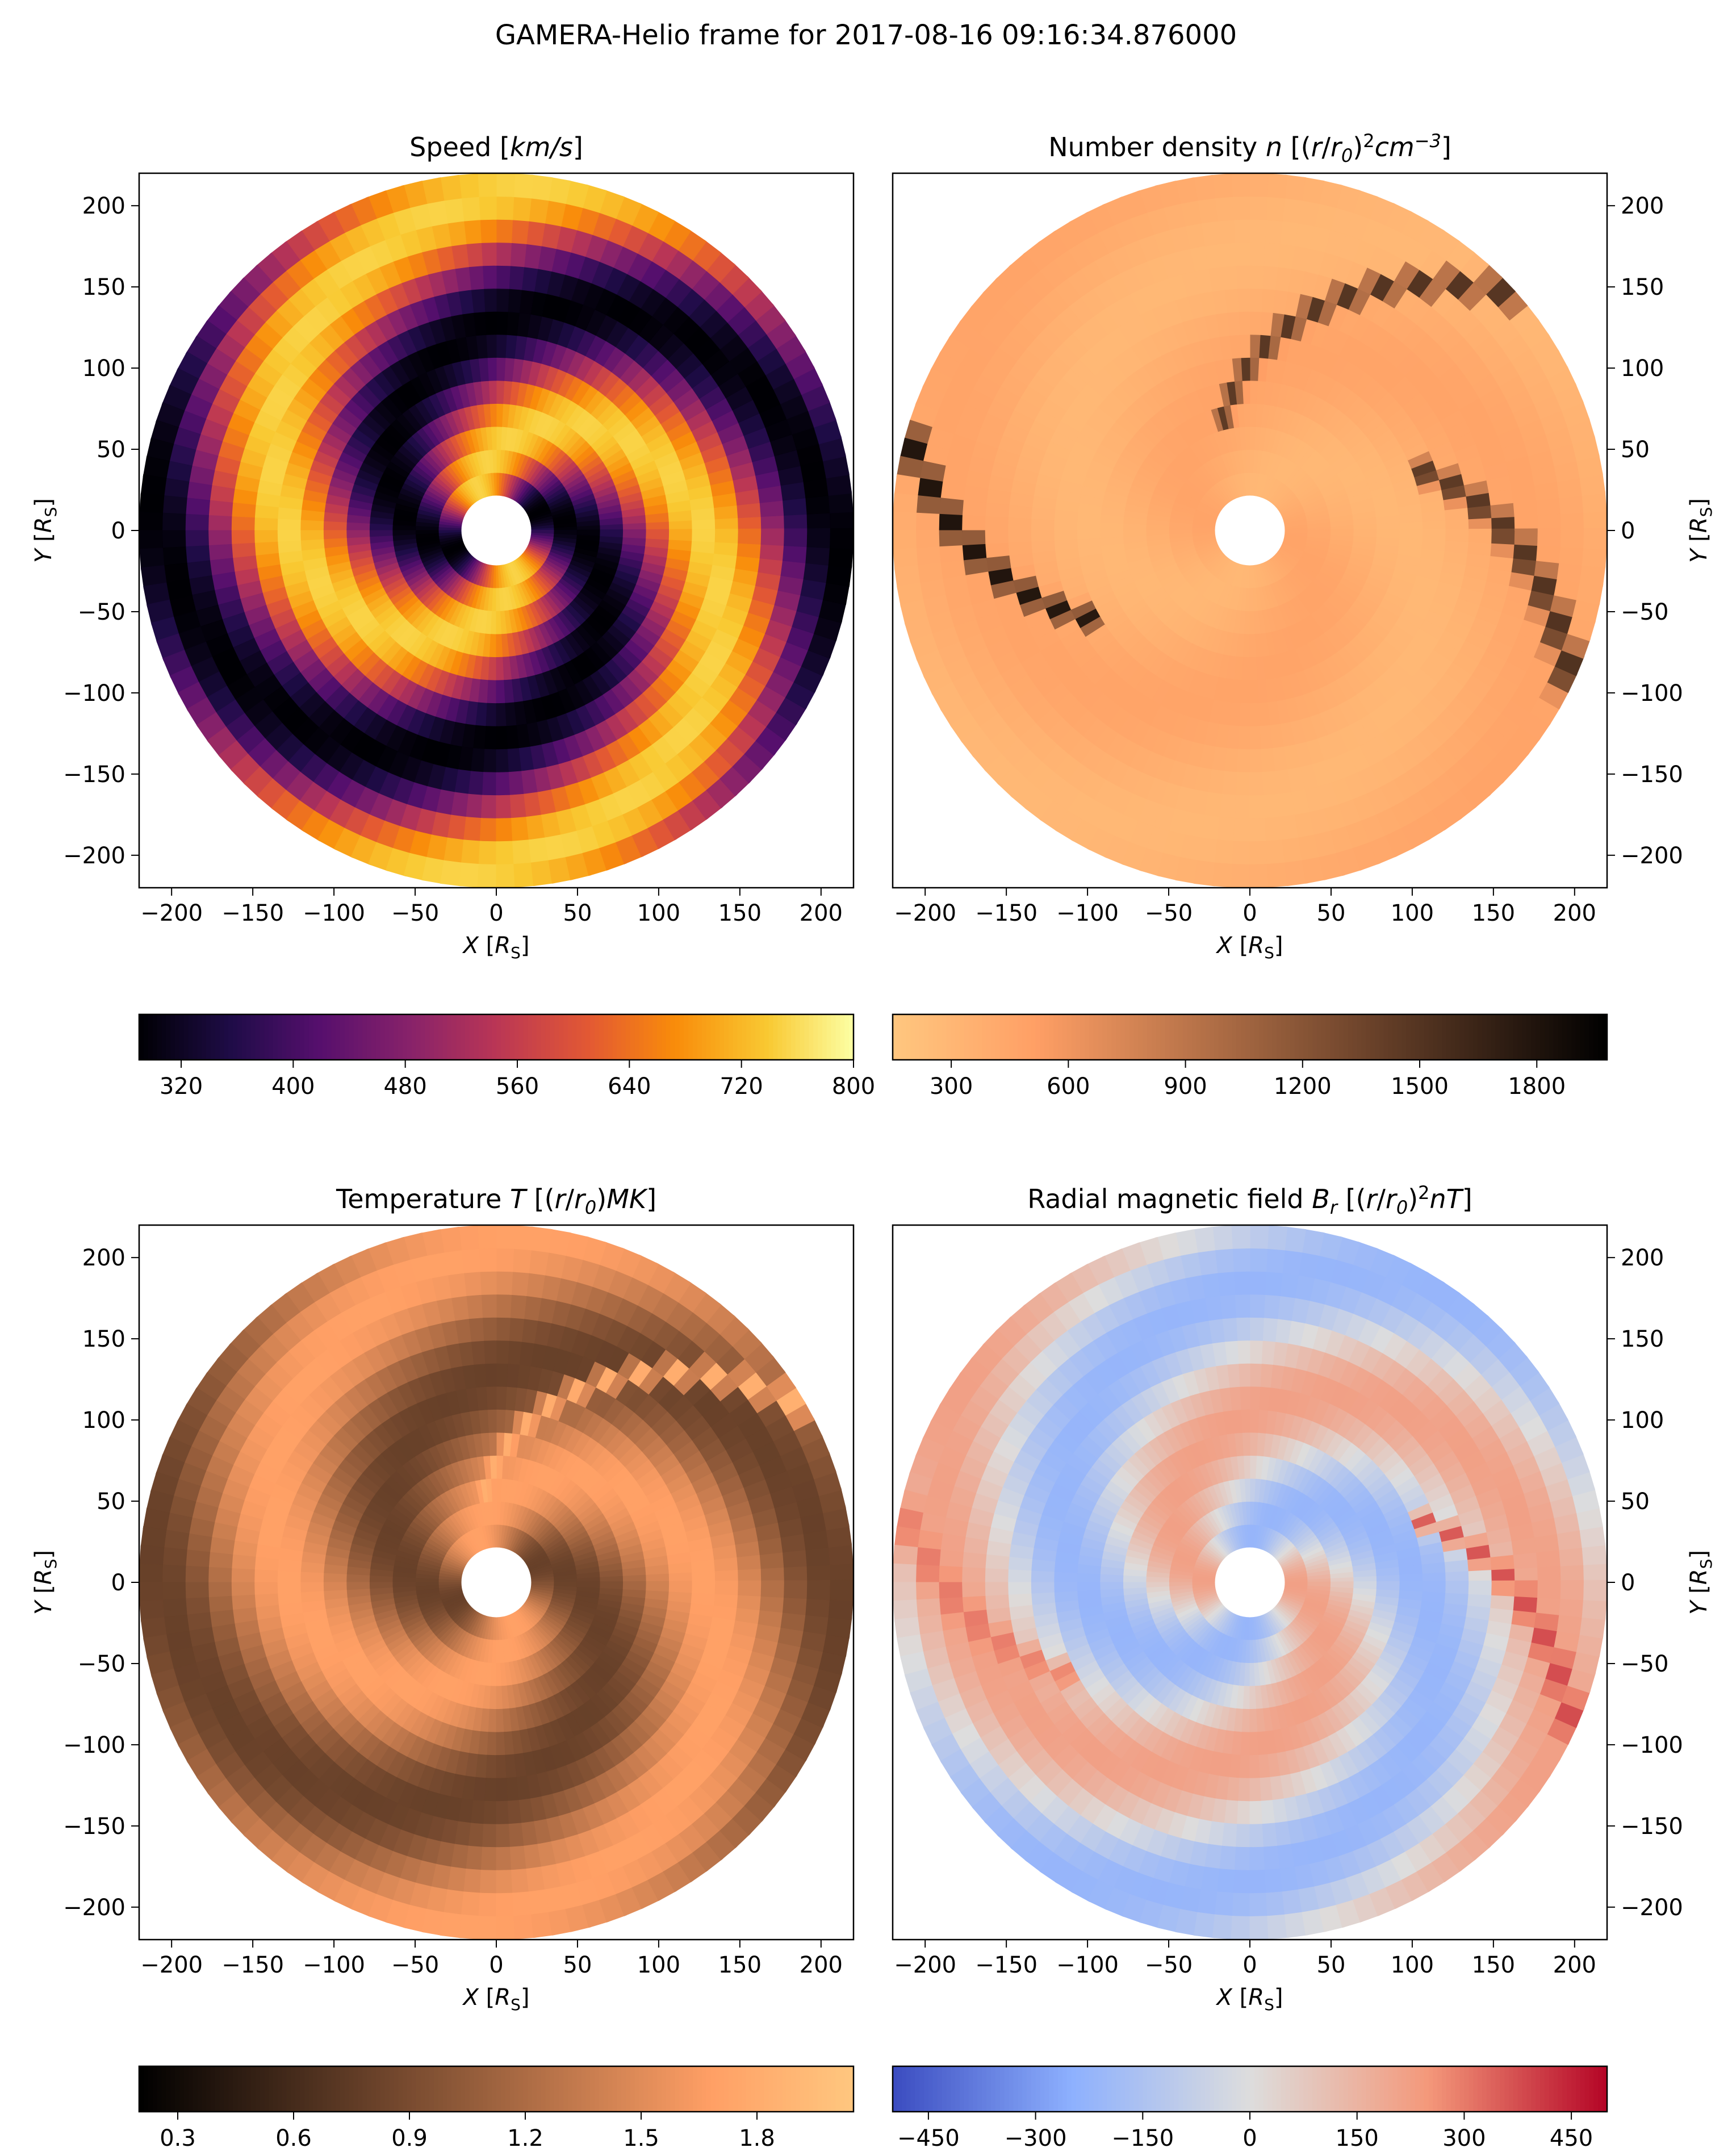 Image resolution: width=1732 pixels, height=2156 pixels. What do you see at coordinates (1652, 856) in the screenshot?
I see `y-tick-label: −200` at bounding box center [1652, 856].